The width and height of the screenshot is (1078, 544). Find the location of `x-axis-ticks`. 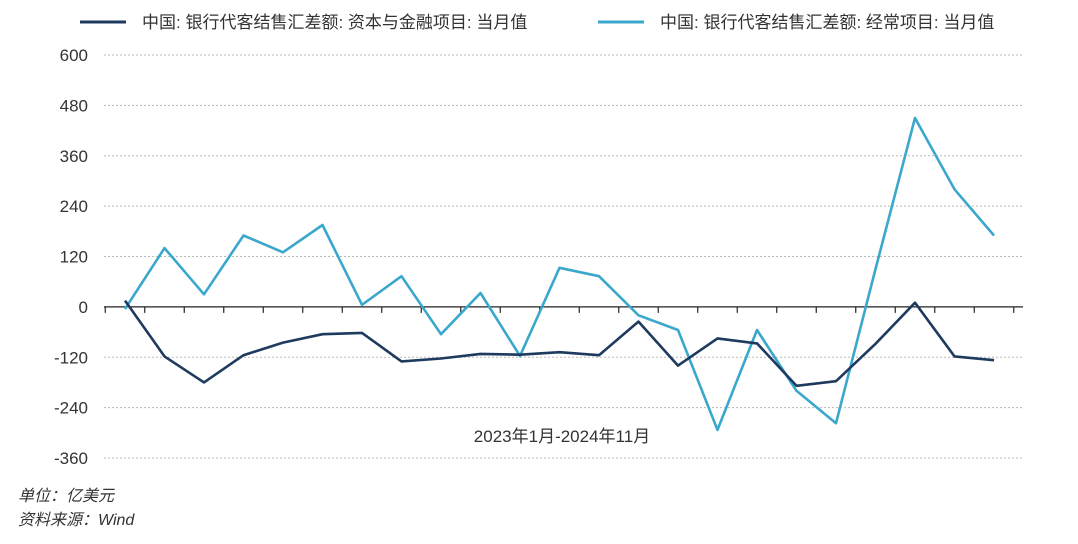

x-axis-ticks is located at coordinates (563, 309).